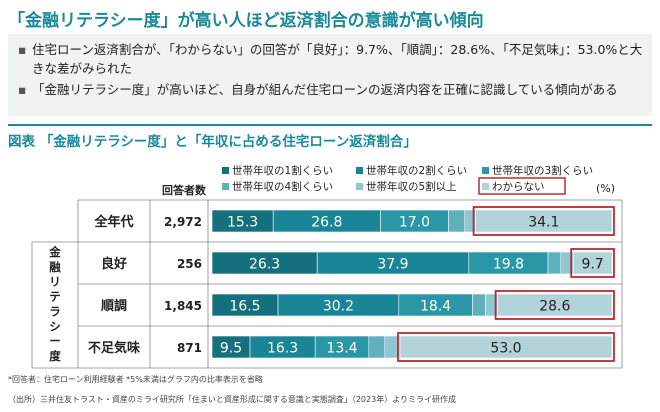  What do you see at coordinates (392, 265) in the screenshot?
I see `data-label: 37.9` at bounding box center [392, 265].